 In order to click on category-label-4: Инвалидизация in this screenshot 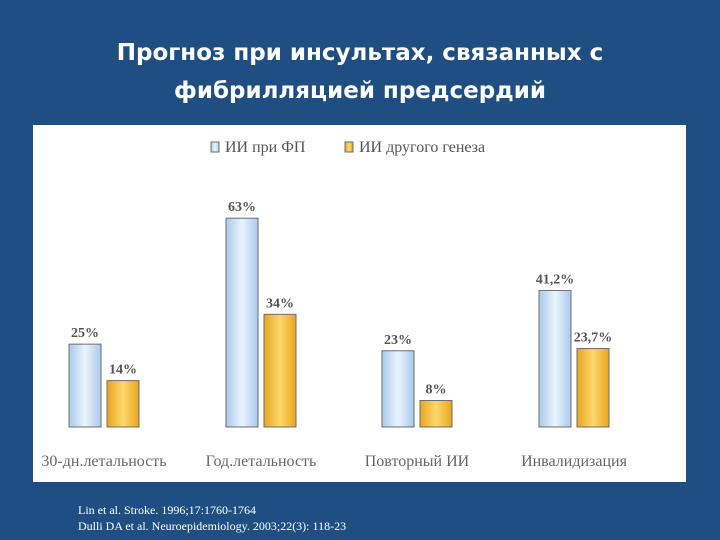, I will do `click(574, 461)`.